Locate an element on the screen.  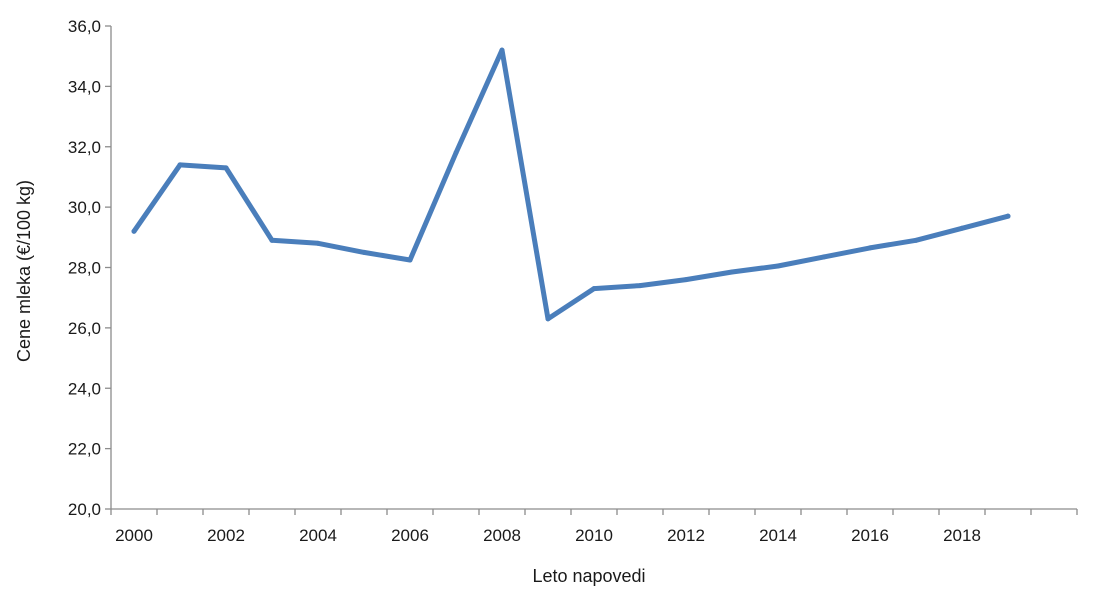
x-tick-label: 2000 is located at coordinates (134, 535).